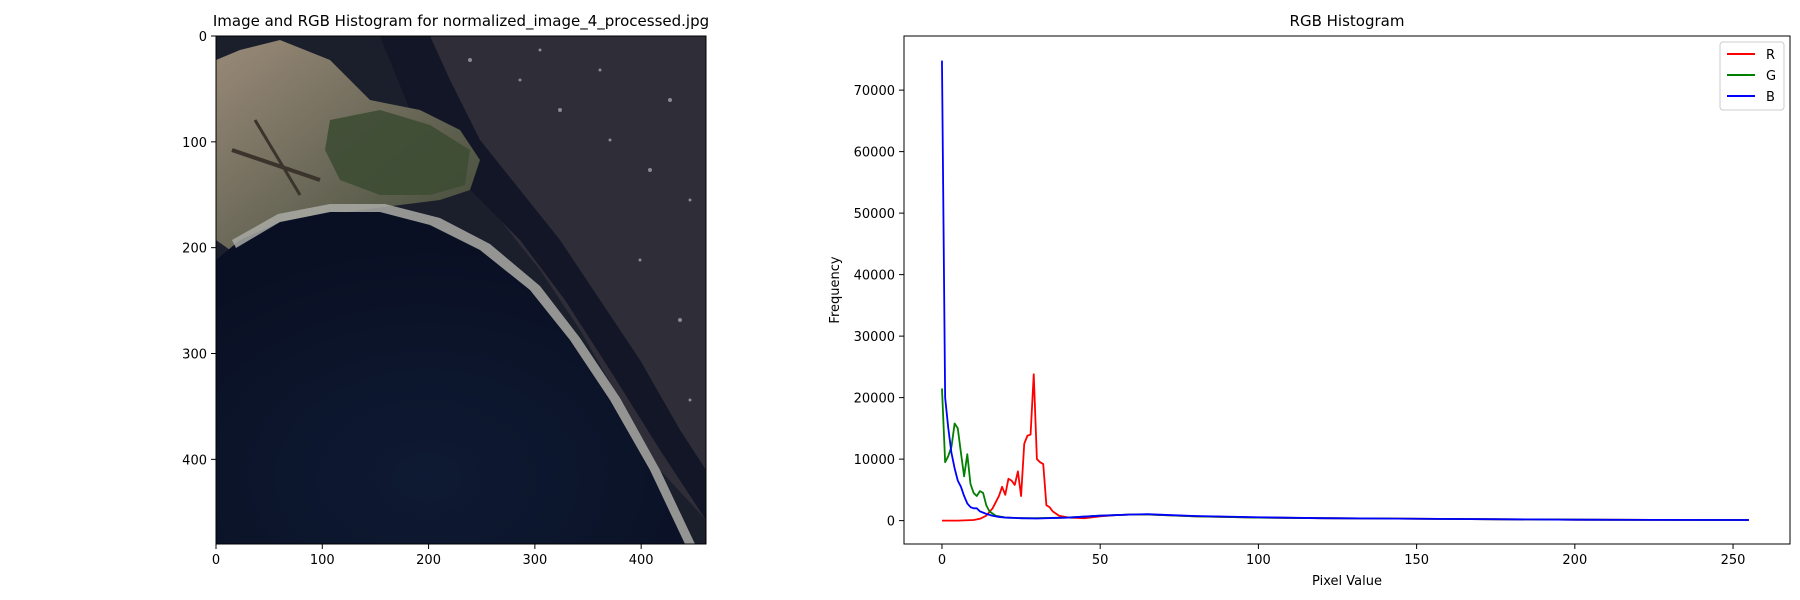  I want to click on image-x-tick-label: 400, so click(641, 560).